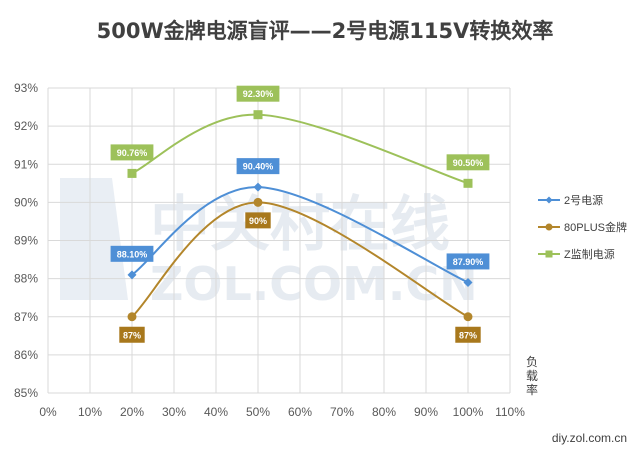  I want to click on y-tick-label: 85%, so click(26, 393).